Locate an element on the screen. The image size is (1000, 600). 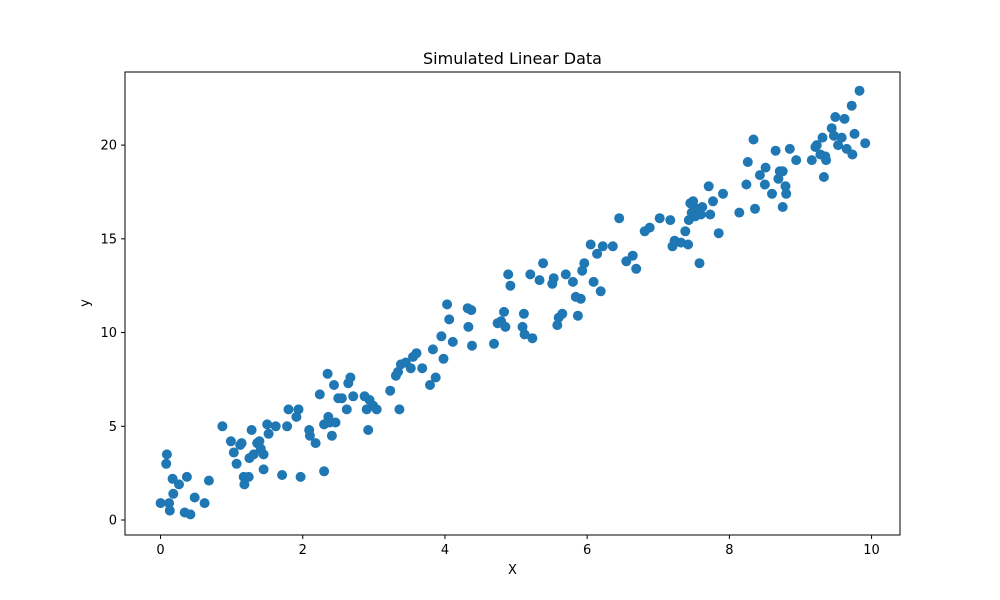
y-axis: 0 5 10 15 20 is located at coordinates (112, 334).